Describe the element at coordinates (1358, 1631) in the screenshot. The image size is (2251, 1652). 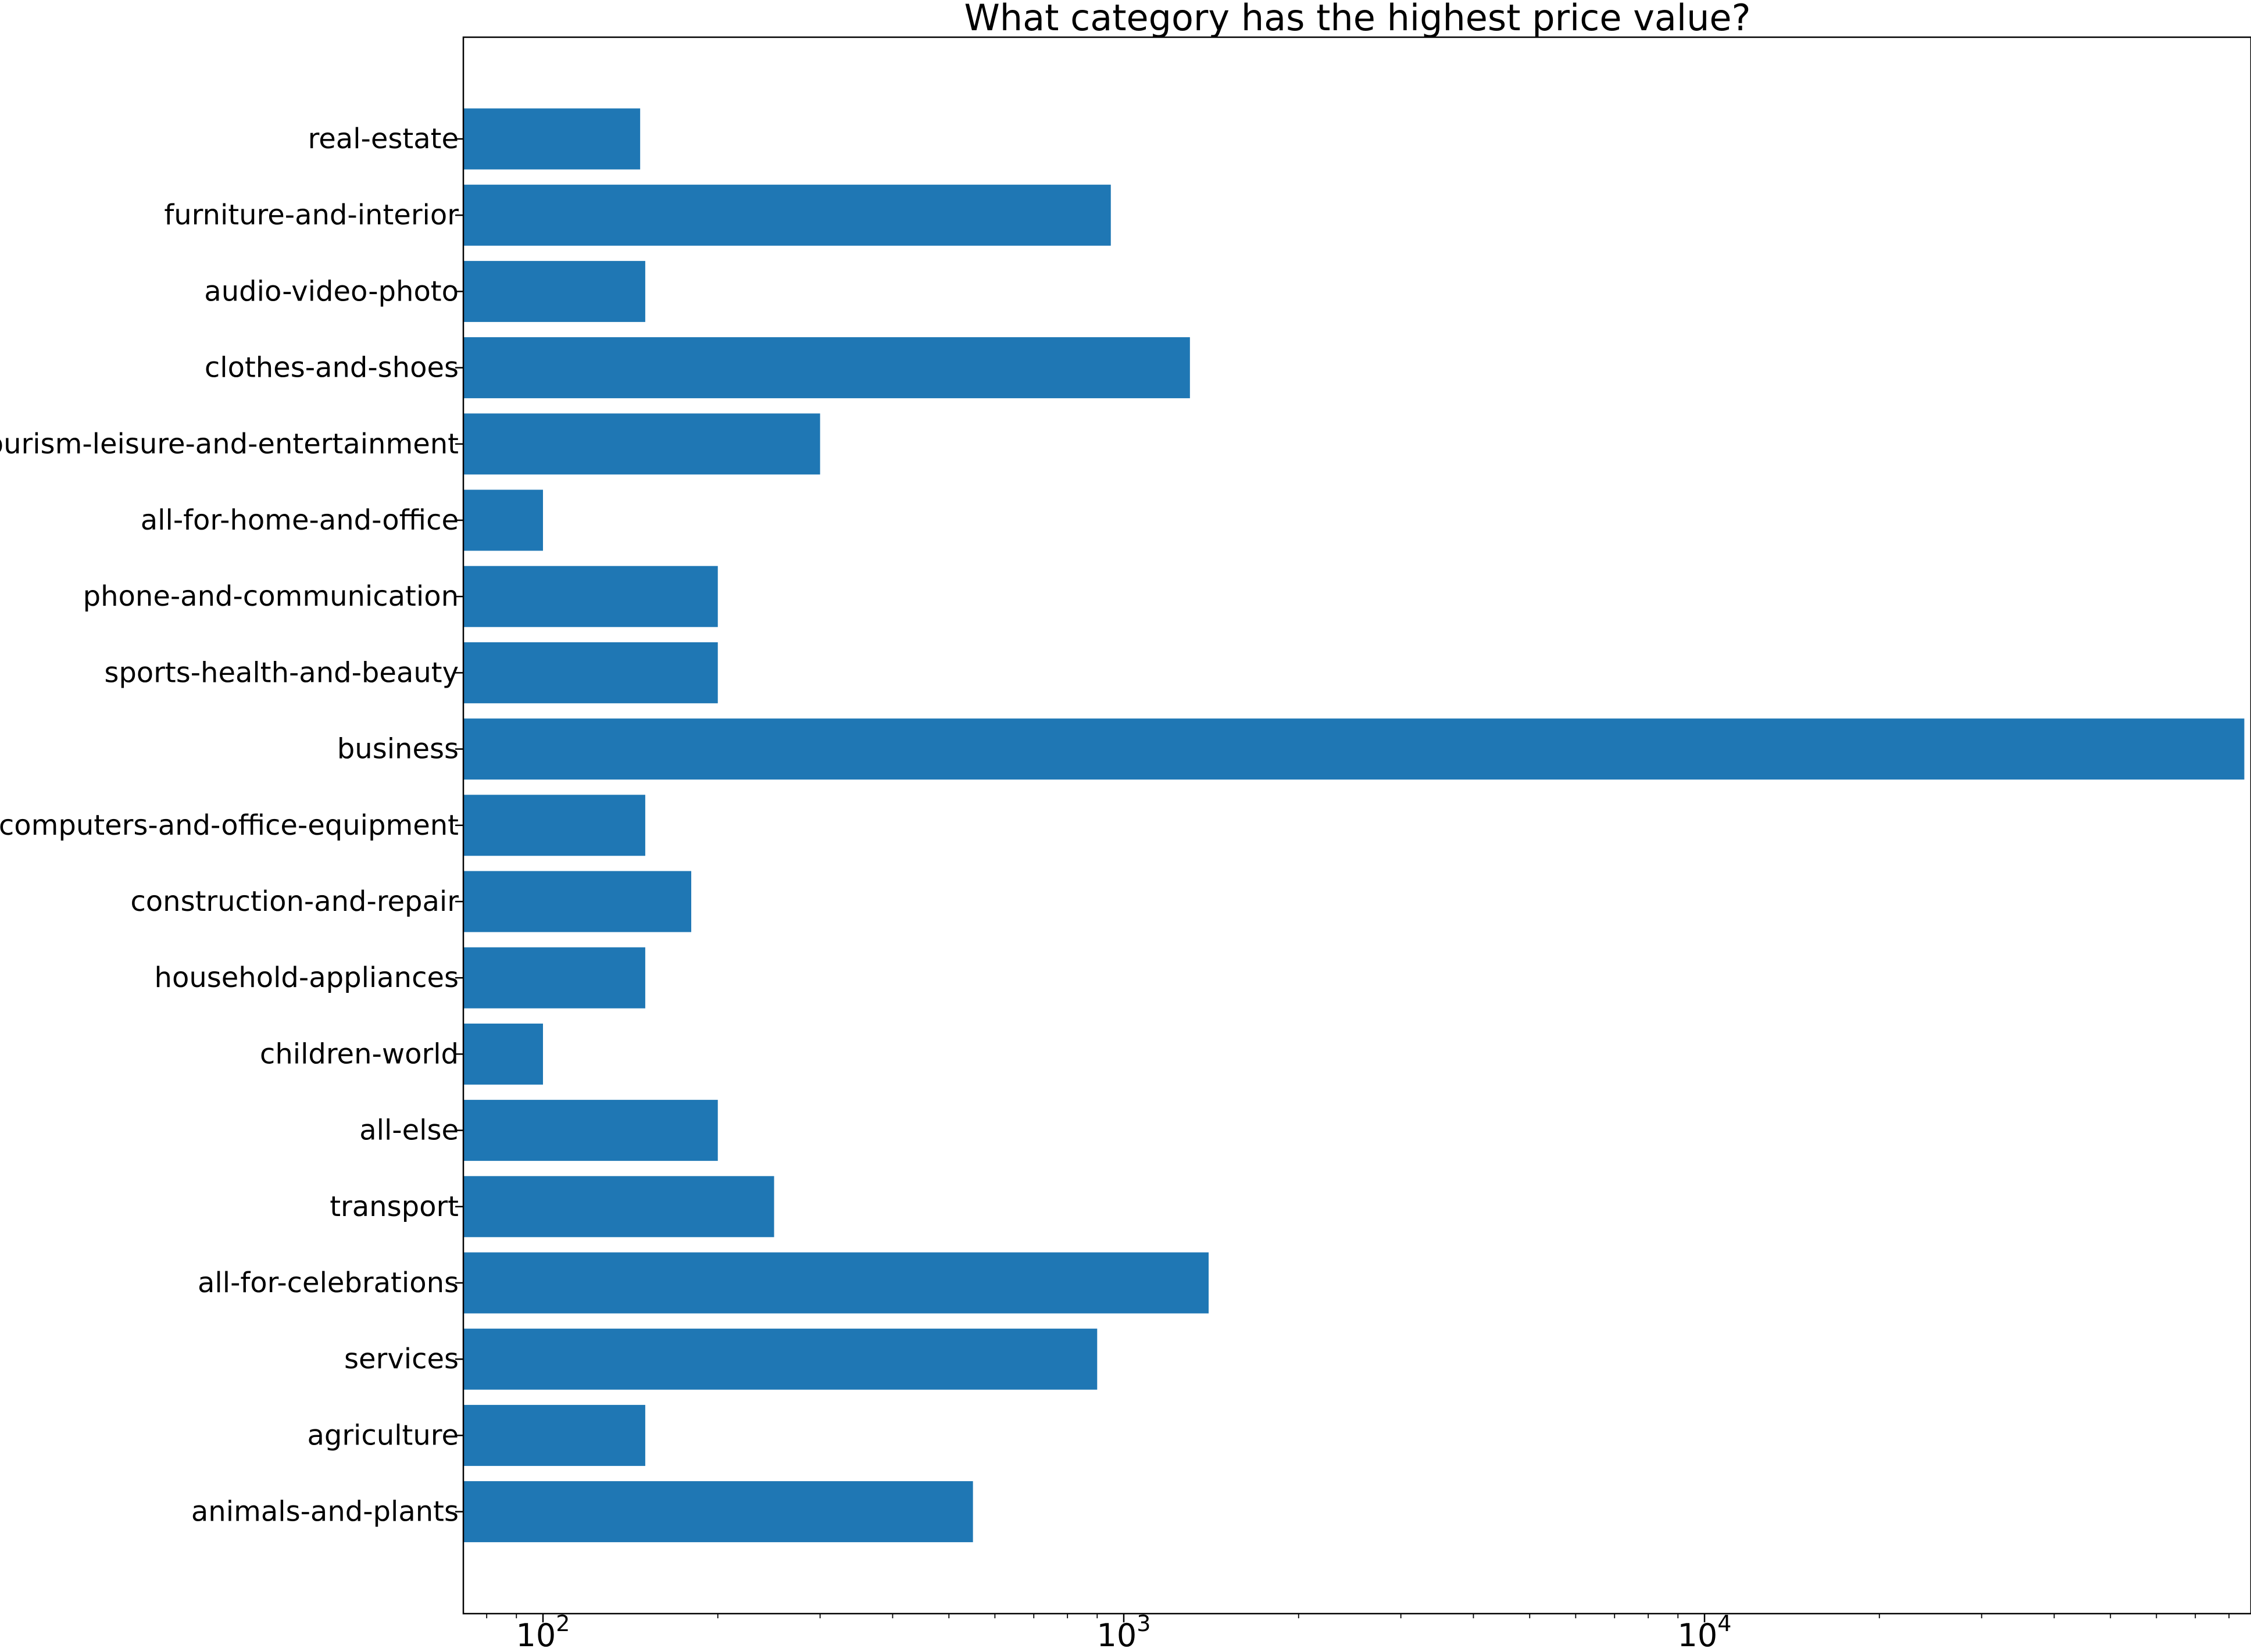
I see `x-axis-ticks: 10² 10³ 10⁴` at that location.